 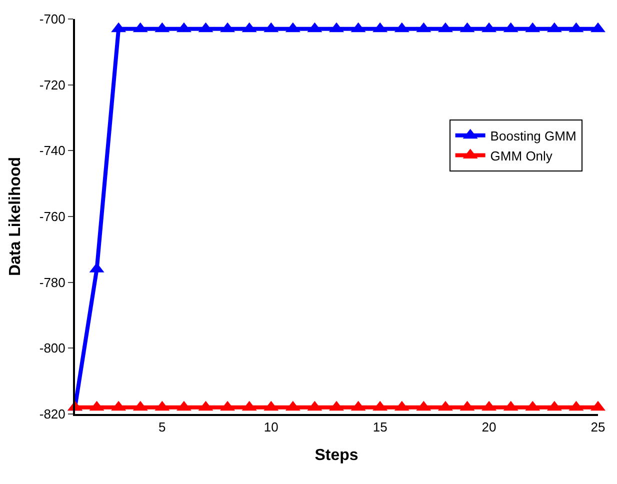 What do you see at coordinates (162, 427) in the screenshot?
I see `x-tick-label: 5` at bounding box center [162, 427].